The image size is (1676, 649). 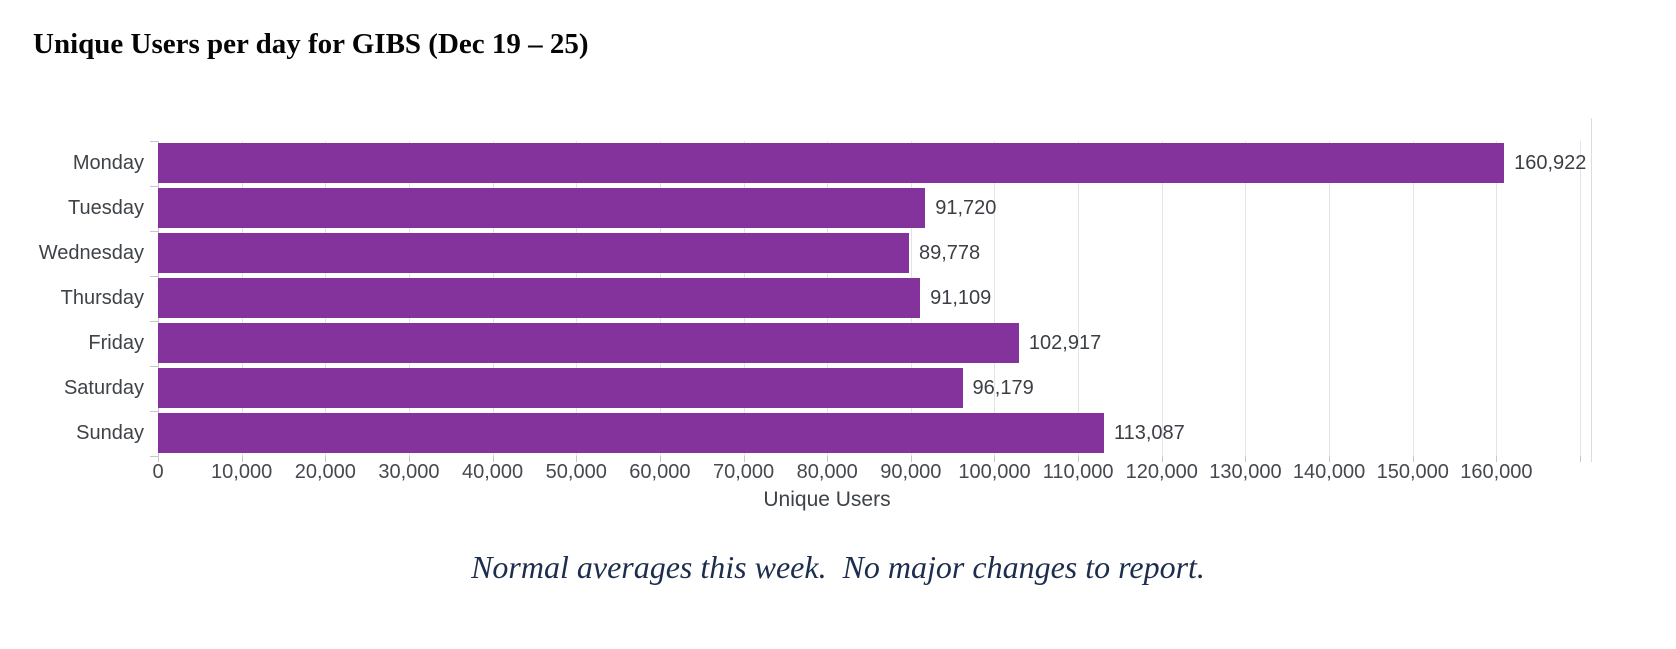 What do you see at coordinates (588, 343) in the screenshot?
I see `bar-friday` at bounding box center [588, 343].